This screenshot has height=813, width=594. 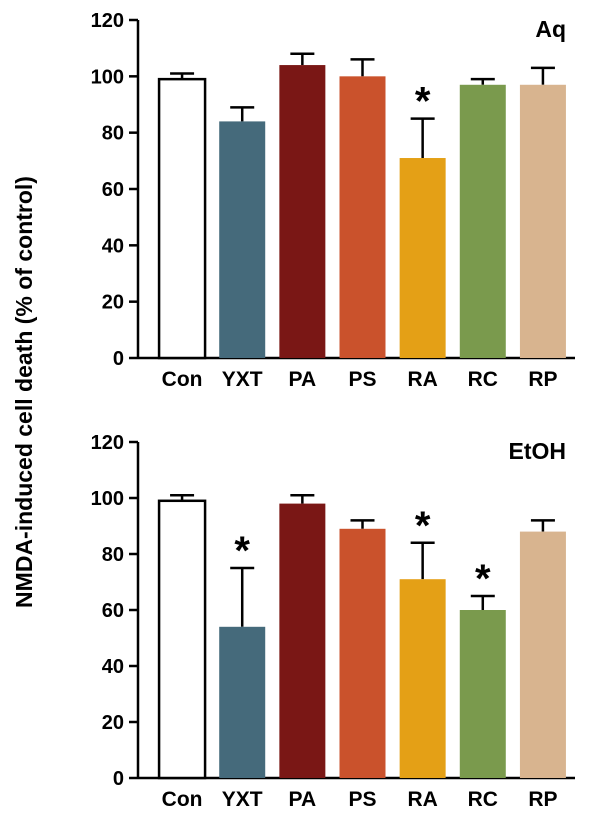 What do you see at coordinates (24, 392) in the screenshot?
I see `y-axis-label: NMDA-induced cell death (% of control)` at bounding box center [24, 392].